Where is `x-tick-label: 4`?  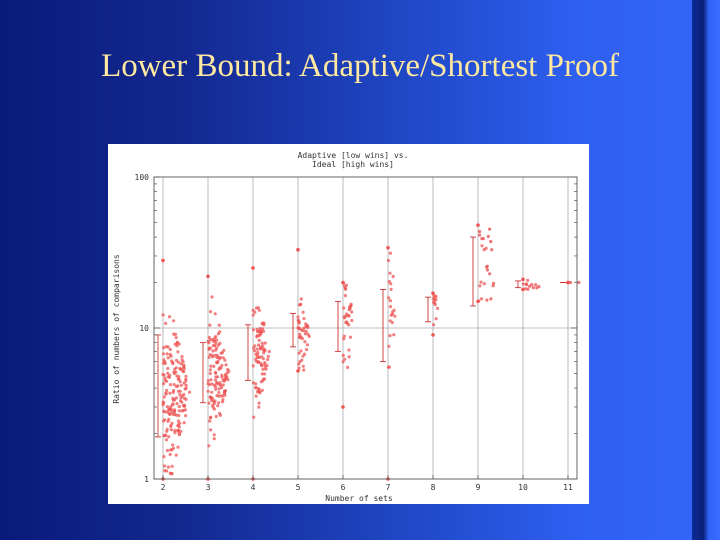 x-tick-label: 4 is located at coordinates (253, 487).